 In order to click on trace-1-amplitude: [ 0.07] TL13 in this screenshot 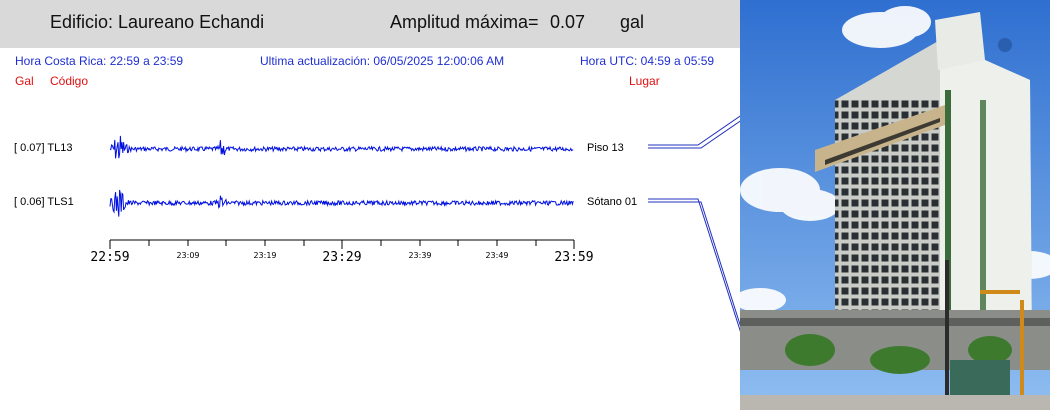, I will do `click(43, 148)`.